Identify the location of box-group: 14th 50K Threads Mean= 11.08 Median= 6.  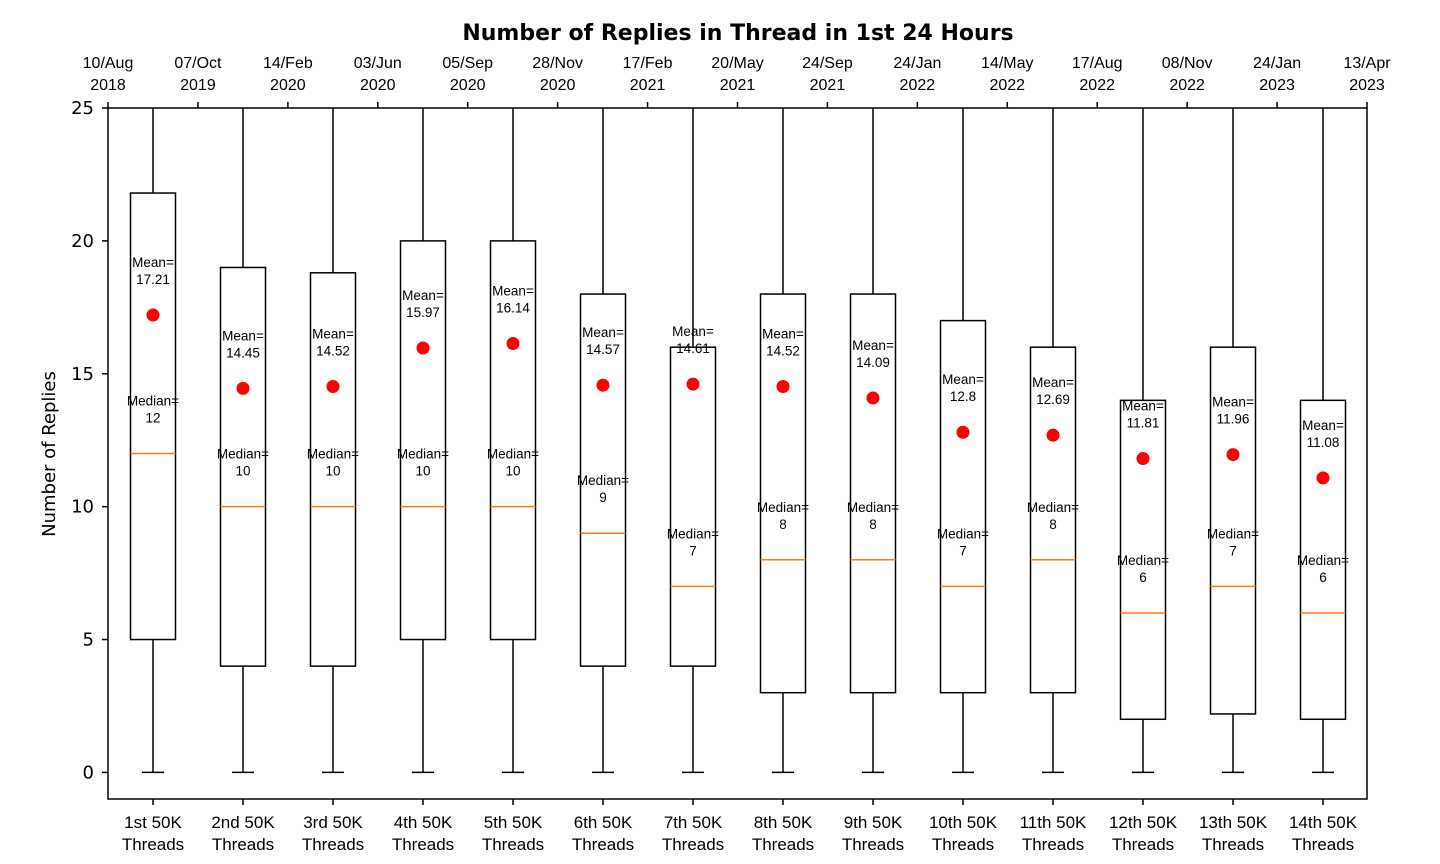
(1323, 481).